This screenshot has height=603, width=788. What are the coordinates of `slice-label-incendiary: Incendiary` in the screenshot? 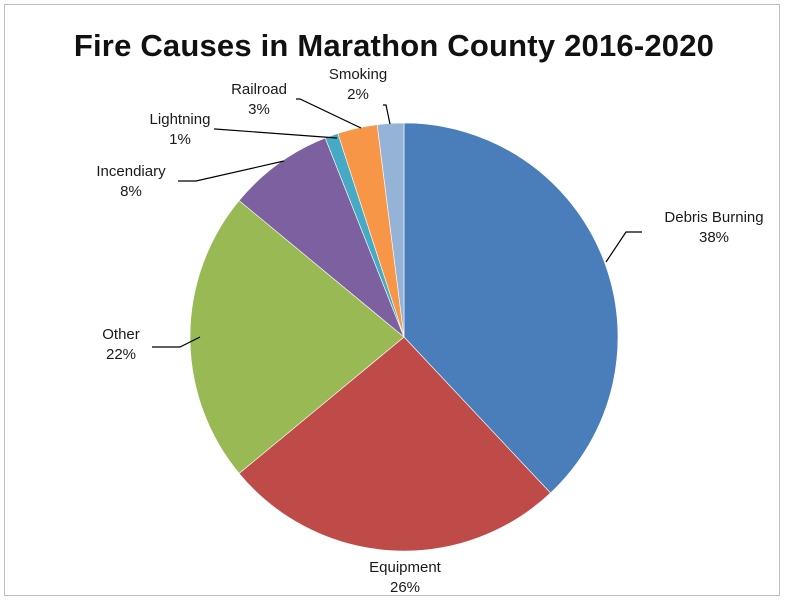 It's located at (131, 171).